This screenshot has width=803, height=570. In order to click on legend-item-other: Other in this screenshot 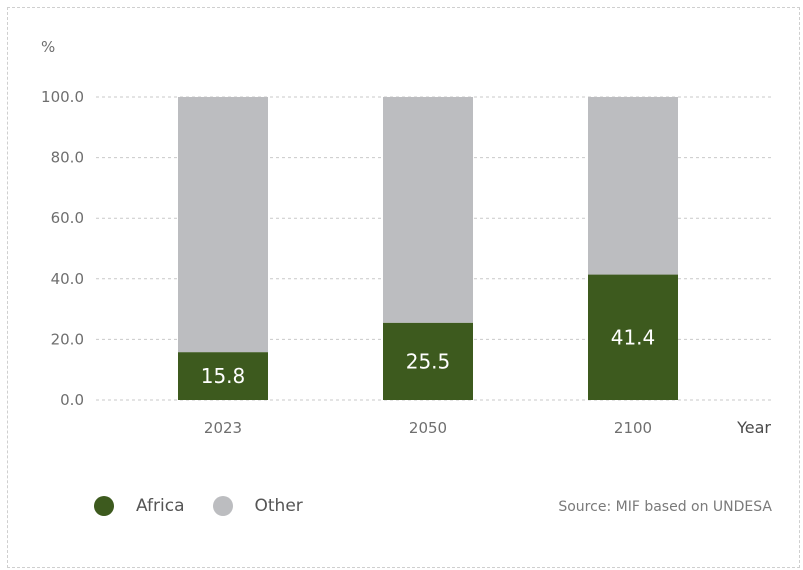, I will do `click(257, 506)`.